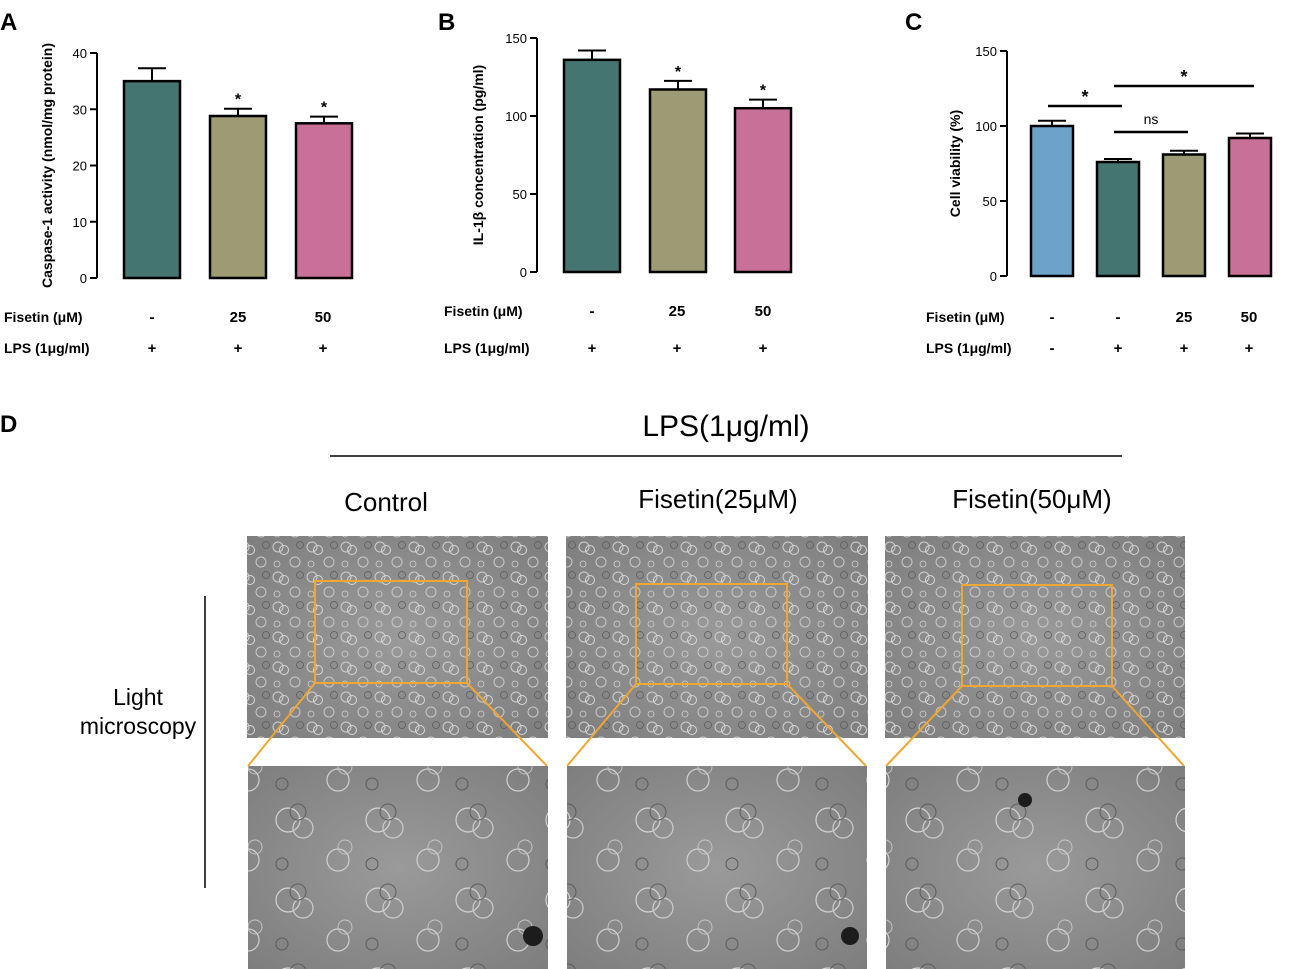  Describe the element at coordinates (43, 317) in the screenshot. I see `chart-a-condition-label: Fisetin (μM)` at that location.